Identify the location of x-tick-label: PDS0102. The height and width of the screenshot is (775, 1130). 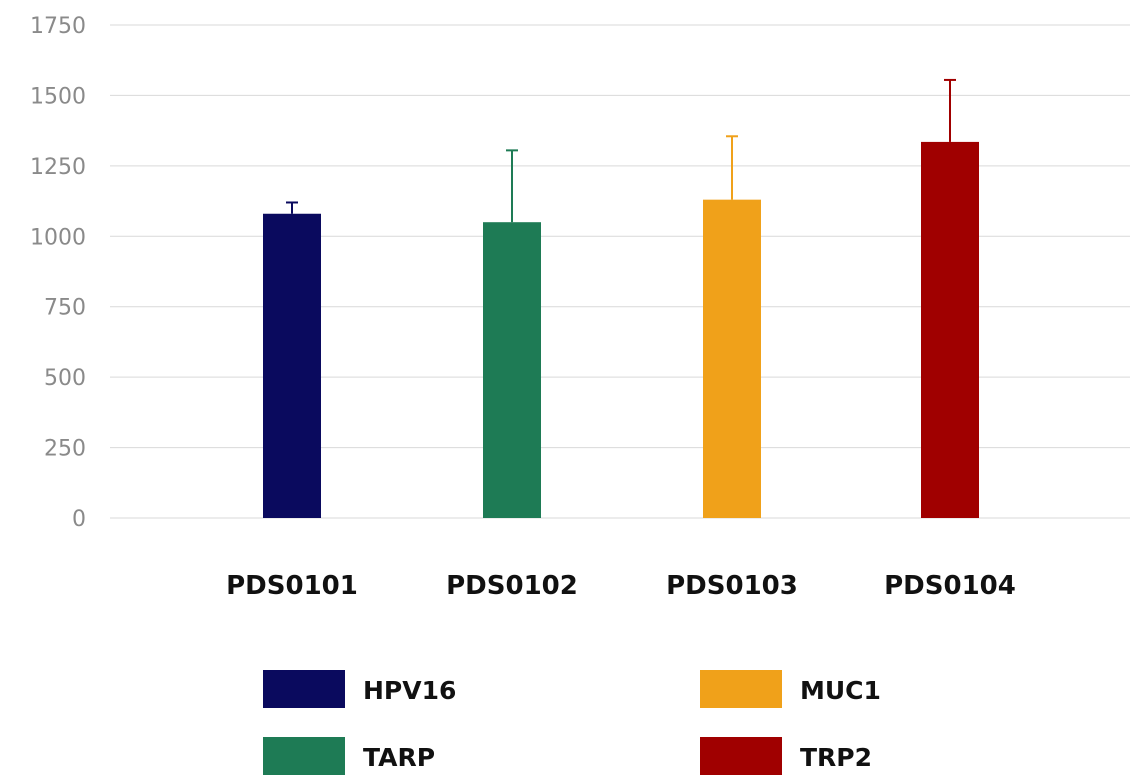
(512, 586).